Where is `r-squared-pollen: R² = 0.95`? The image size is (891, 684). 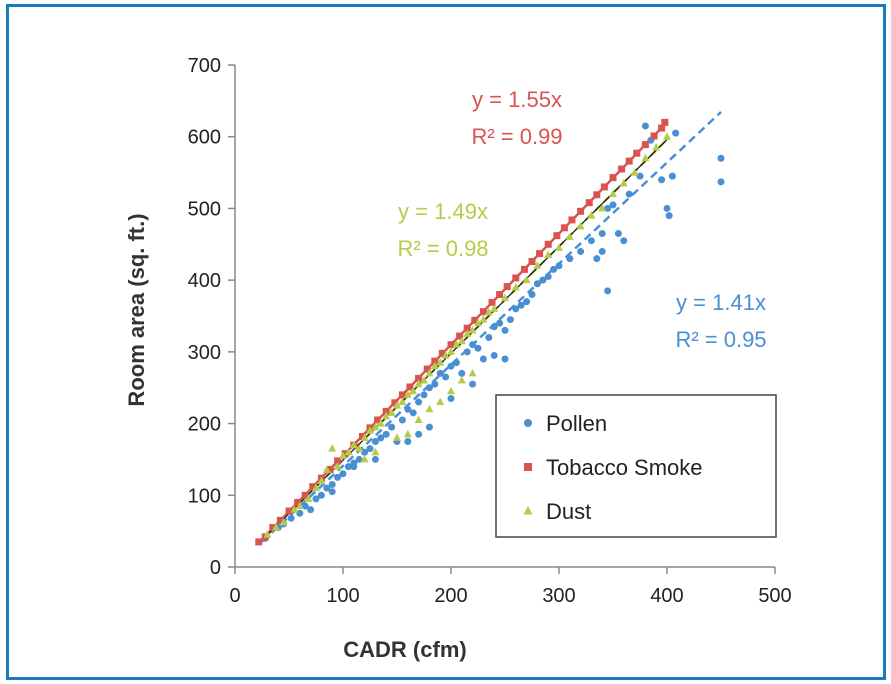
r-squared-pollen: R² = 0.95 is located at coordinates (720, 339).